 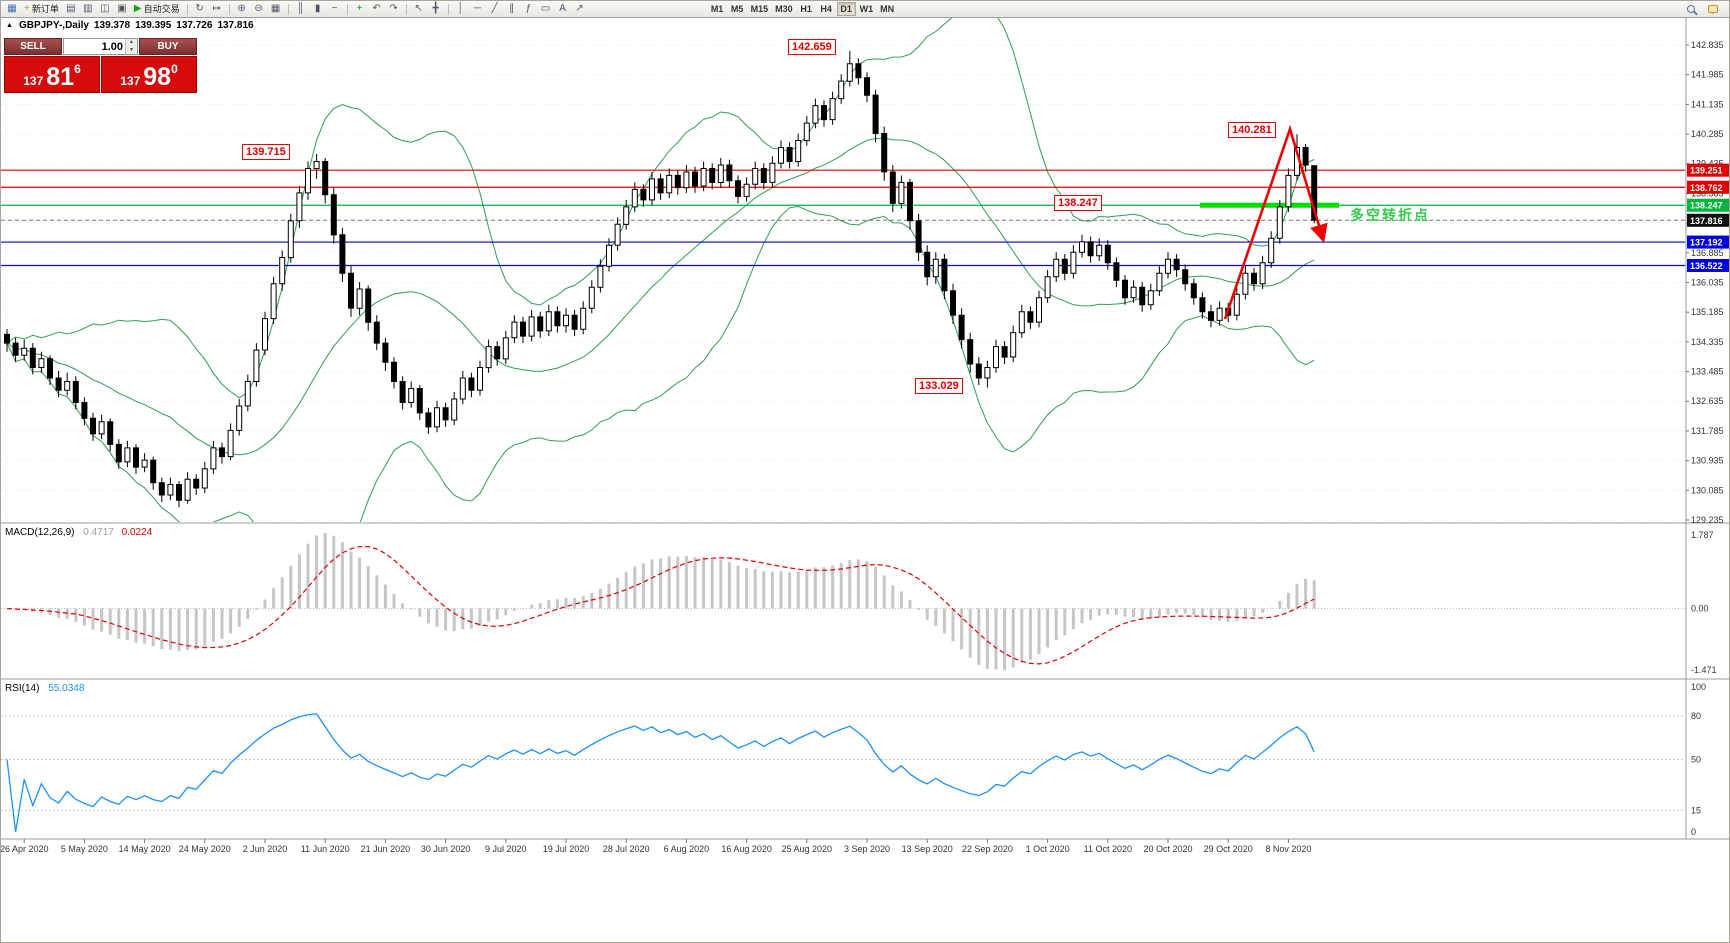 I want to click on svg-text: 6 Aug 2020, so click(x=687, y=849).